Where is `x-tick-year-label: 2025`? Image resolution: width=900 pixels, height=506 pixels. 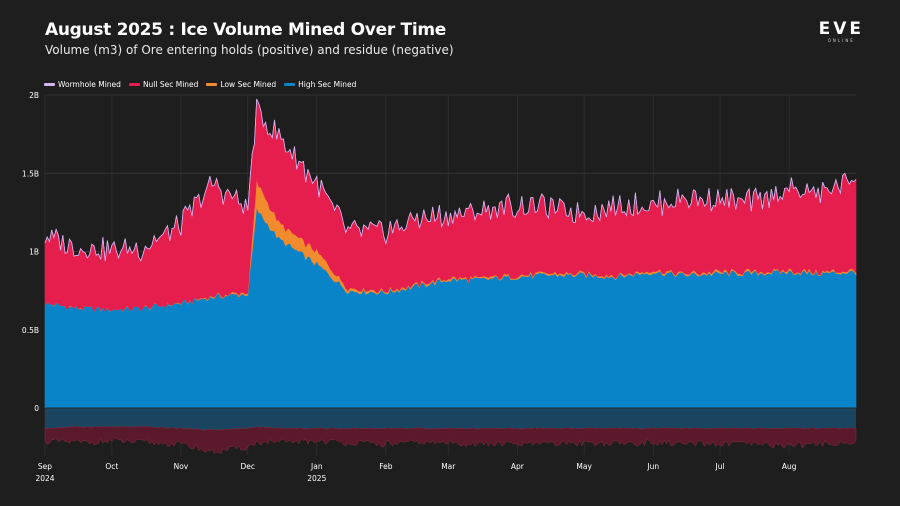 x-tick-year-label: 2025 is located at coordinates (316, 478).